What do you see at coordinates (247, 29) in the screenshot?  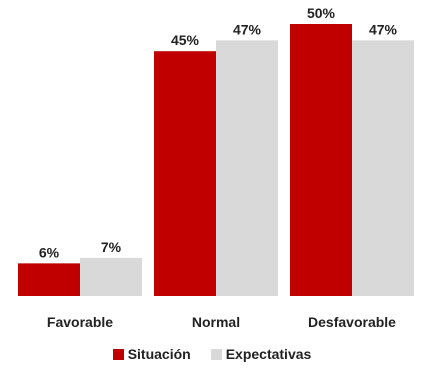 I see `data-label-expectativas-normal: 47%` at bounding box center [247, 29].